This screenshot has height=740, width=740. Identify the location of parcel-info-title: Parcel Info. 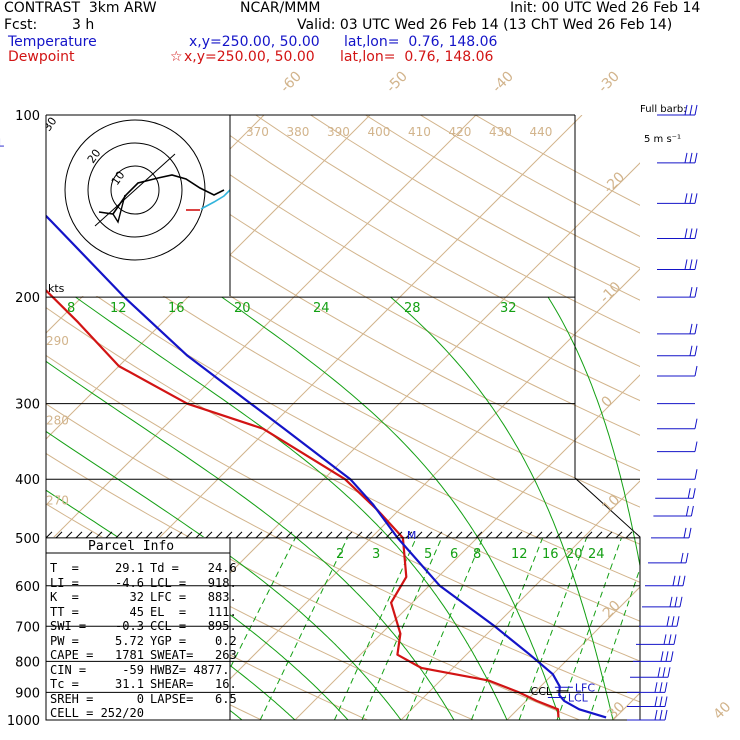
(131, 546).